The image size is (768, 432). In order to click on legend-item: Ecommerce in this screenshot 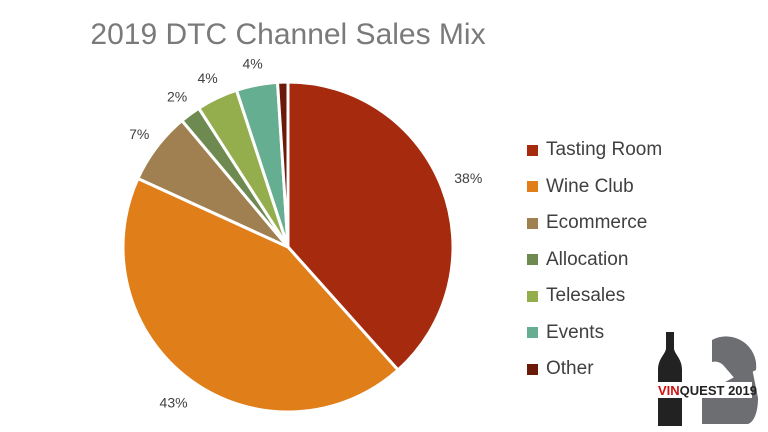, I will do `click(594, 223)`.